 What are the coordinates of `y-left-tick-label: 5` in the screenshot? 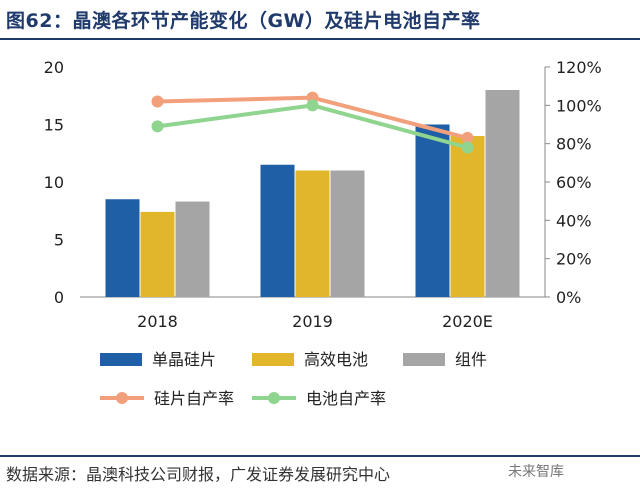 It's located at (59, 240).